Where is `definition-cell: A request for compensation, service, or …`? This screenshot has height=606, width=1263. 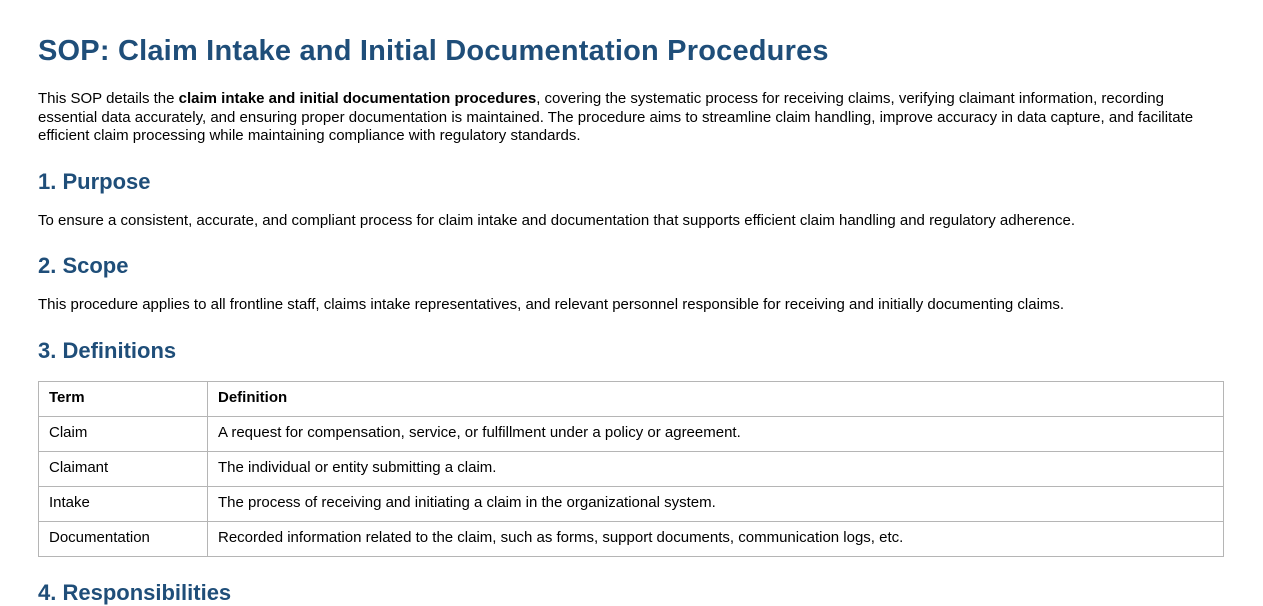 definition-cell: A request for compensation, service, or … is located at coordinates (715, 433).